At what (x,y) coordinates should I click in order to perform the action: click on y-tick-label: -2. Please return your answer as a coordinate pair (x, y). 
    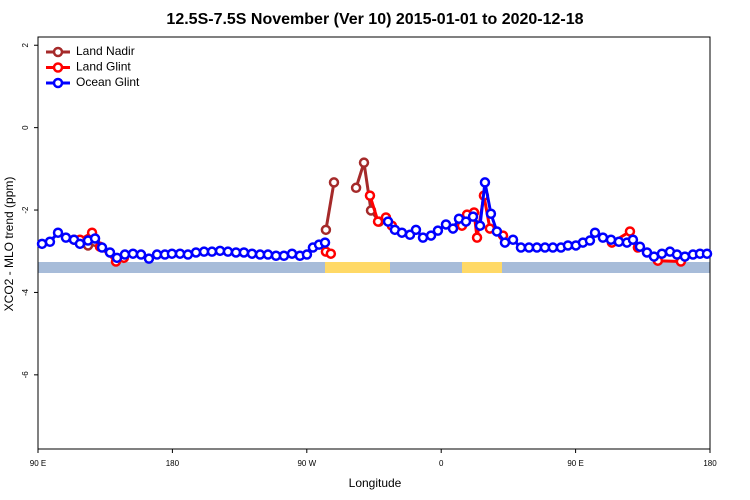
    Looking at the image, I should click on (25, 210).